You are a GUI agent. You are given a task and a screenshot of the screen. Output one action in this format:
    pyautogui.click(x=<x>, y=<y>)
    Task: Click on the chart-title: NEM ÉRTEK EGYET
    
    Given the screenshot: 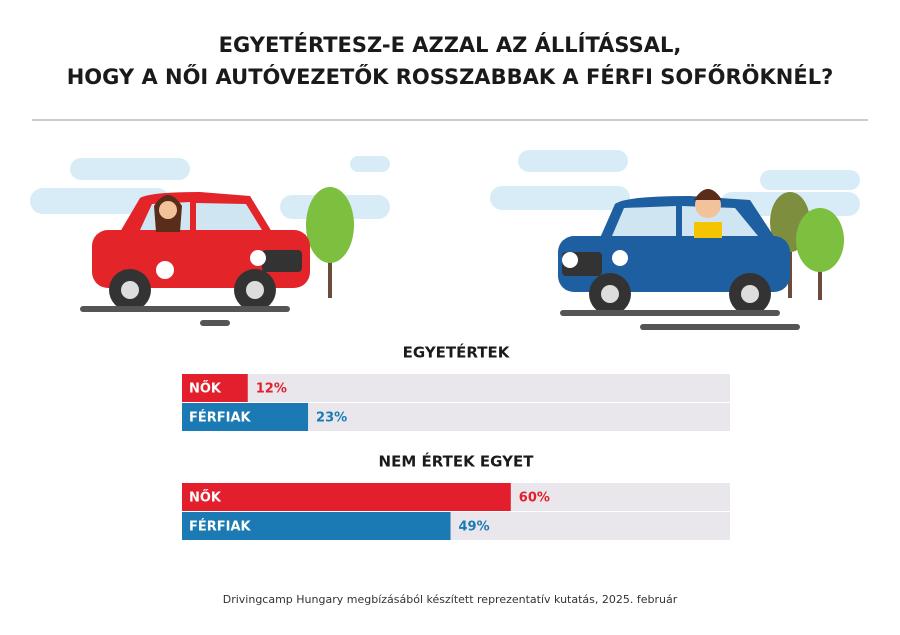 What is the action you would take?
    pyautogui.click(x=457, y=461)
    